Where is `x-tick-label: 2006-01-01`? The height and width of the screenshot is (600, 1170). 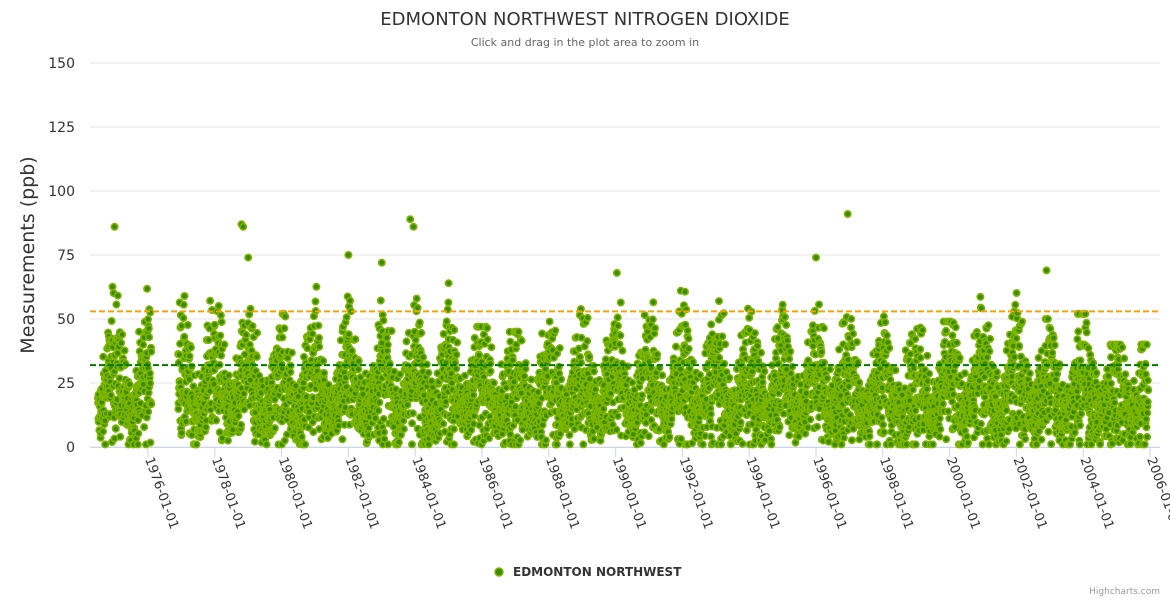 x-tick-label: 2006-01-01 is located at coordinates (1156, 493).